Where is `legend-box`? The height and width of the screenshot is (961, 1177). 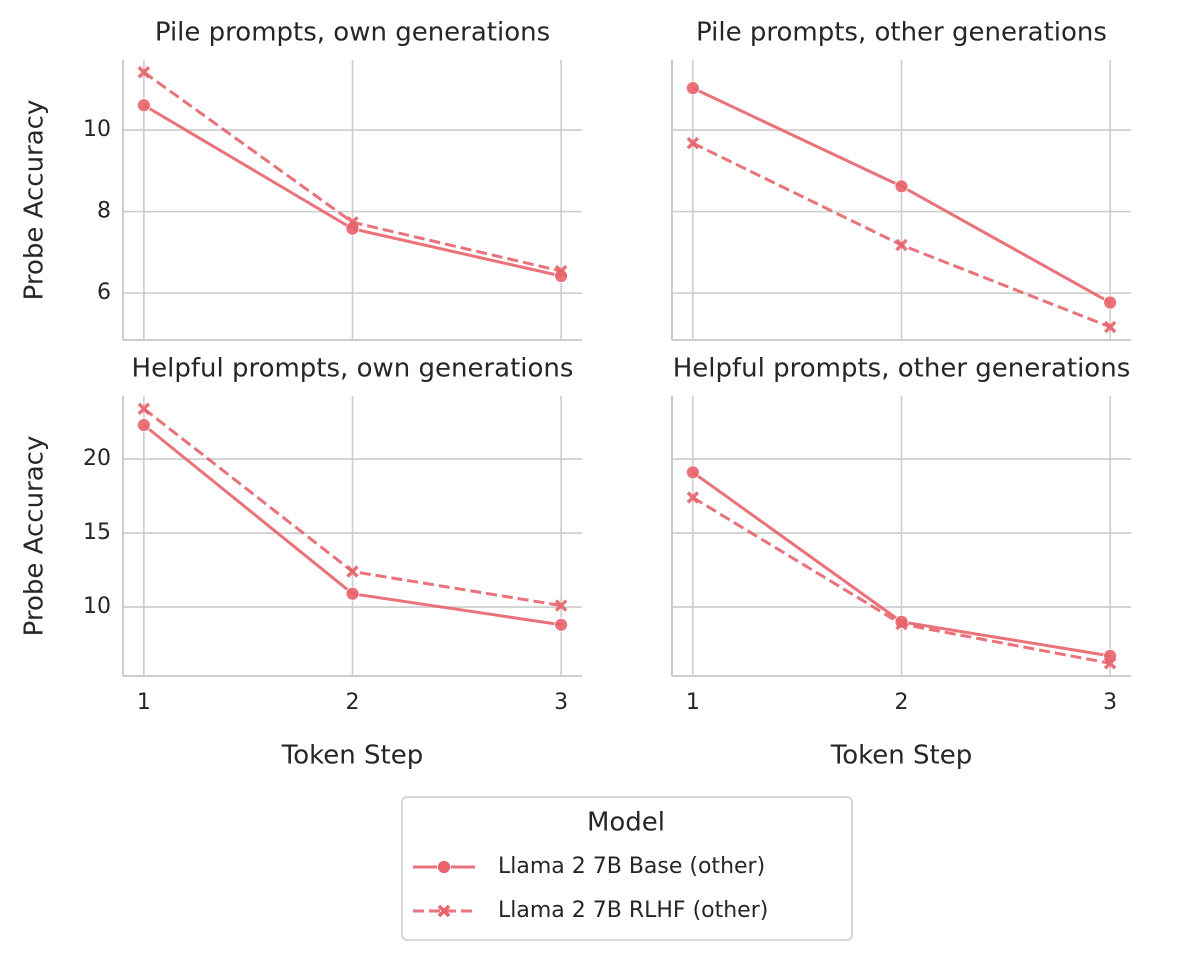 legend-box is located at coordinates (627, 868).